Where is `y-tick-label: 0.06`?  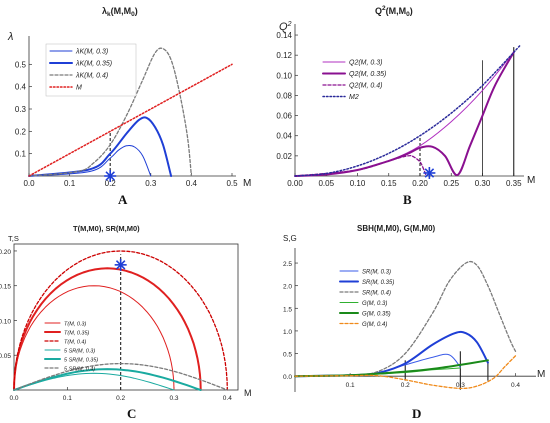 y-tick-label: 0.06 is located at coordinates (284, 116).